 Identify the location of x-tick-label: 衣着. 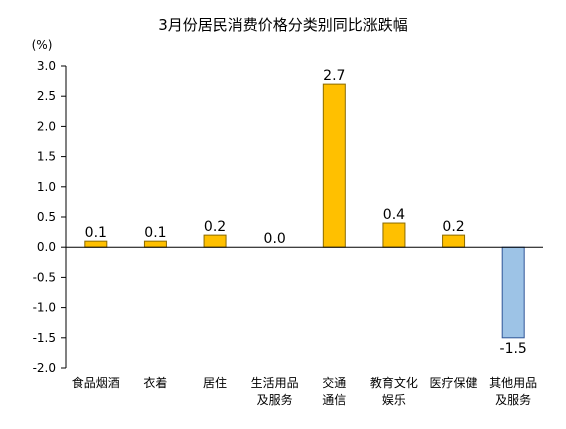
(155, 382).